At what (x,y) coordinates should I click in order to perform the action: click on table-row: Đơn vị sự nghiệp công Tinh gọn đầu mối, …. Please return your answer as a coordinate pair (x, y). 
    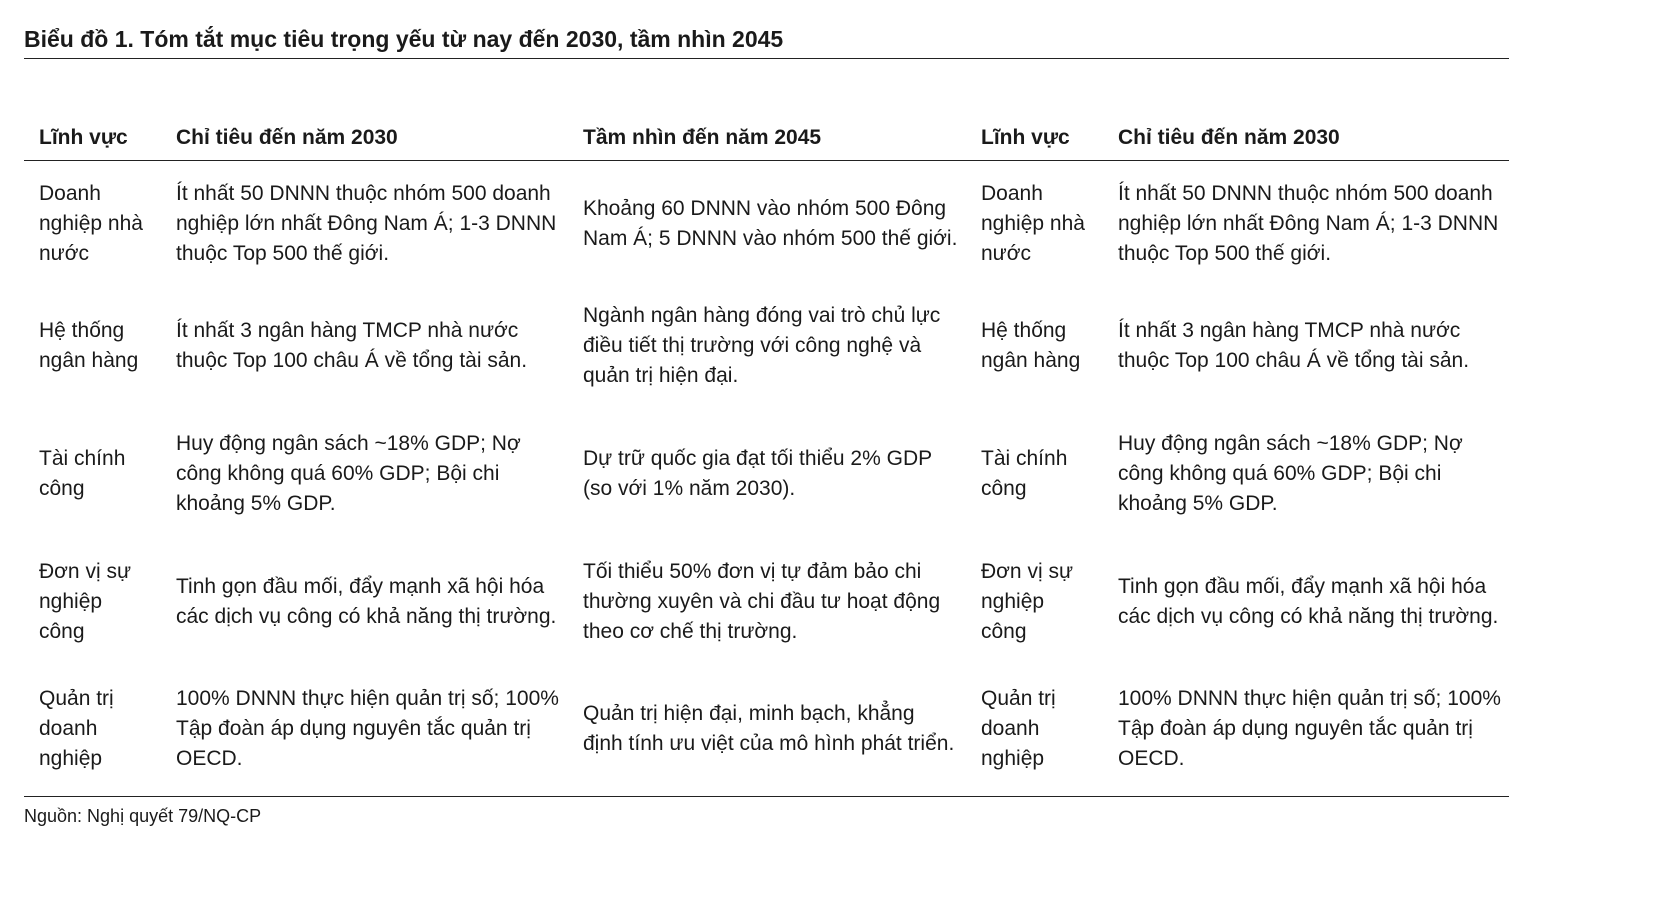
    Looking at the image, I should click on (766, 602).